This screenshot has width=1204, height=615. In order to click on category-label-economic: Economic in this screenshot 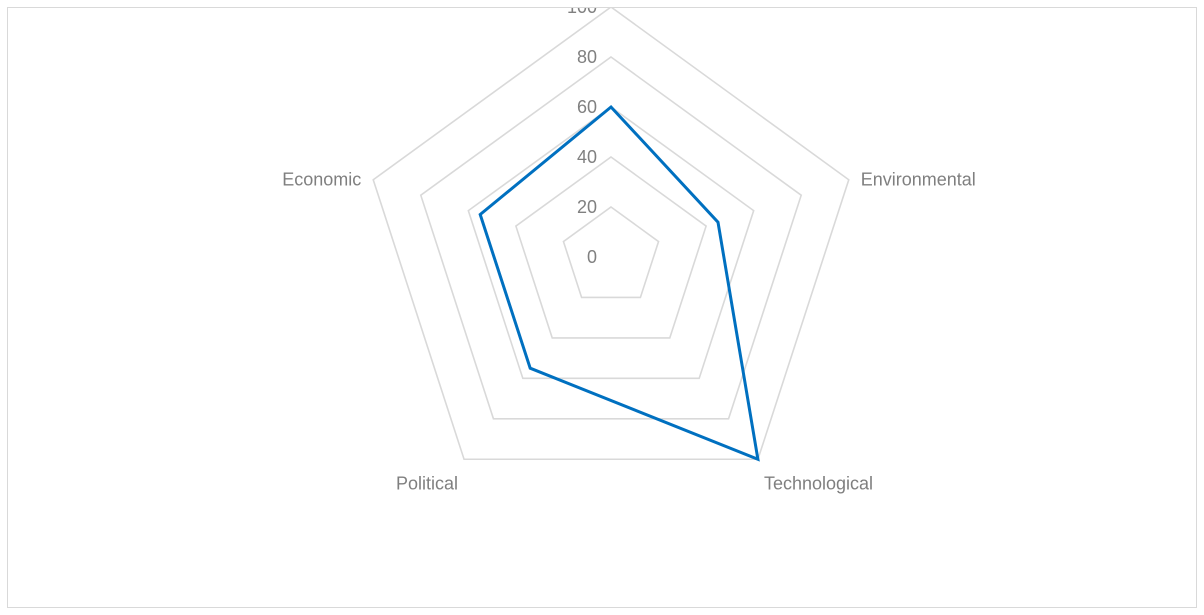, I will do `click(321, 180)`.